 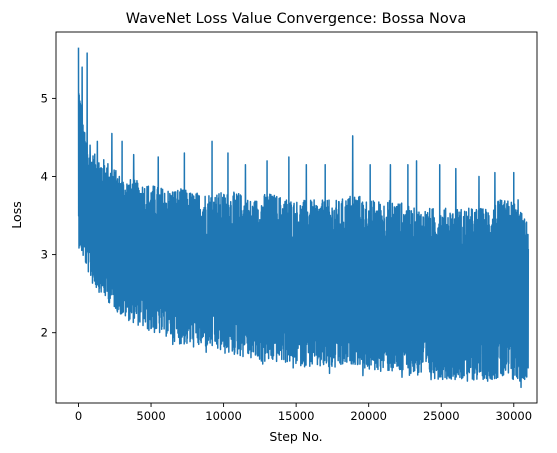 I want to click on x-tick-label: 5000, so click(x=150, y=416).